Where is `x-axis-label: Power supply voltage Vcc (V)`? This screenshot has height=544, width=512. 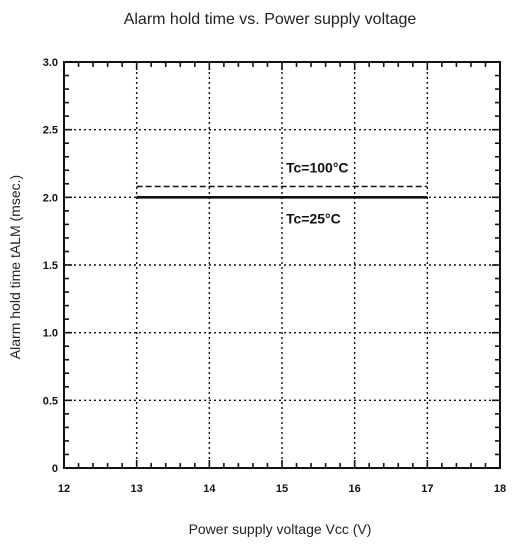
x-axis-label: Power supply voltage Vcc (V) is located at coordinates (280, 529).